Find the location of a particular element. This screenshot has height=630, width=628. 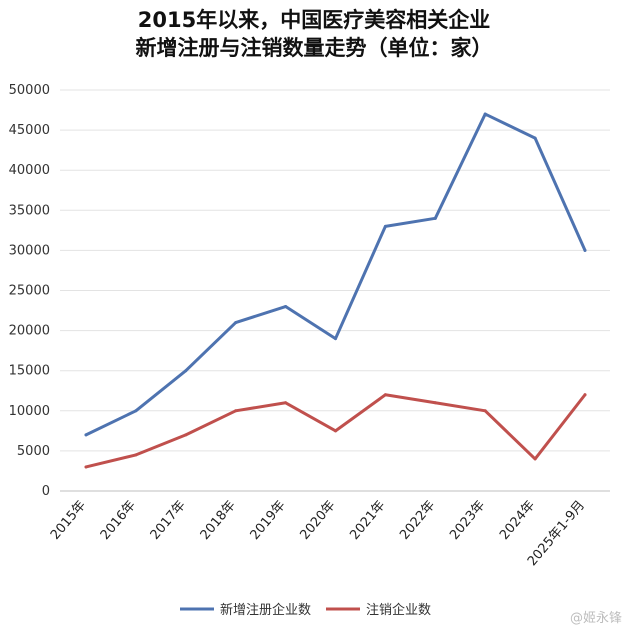

chart-title-line2: 新增注册与注销数量走势（单位：家） is located at coordinates (314, 48).